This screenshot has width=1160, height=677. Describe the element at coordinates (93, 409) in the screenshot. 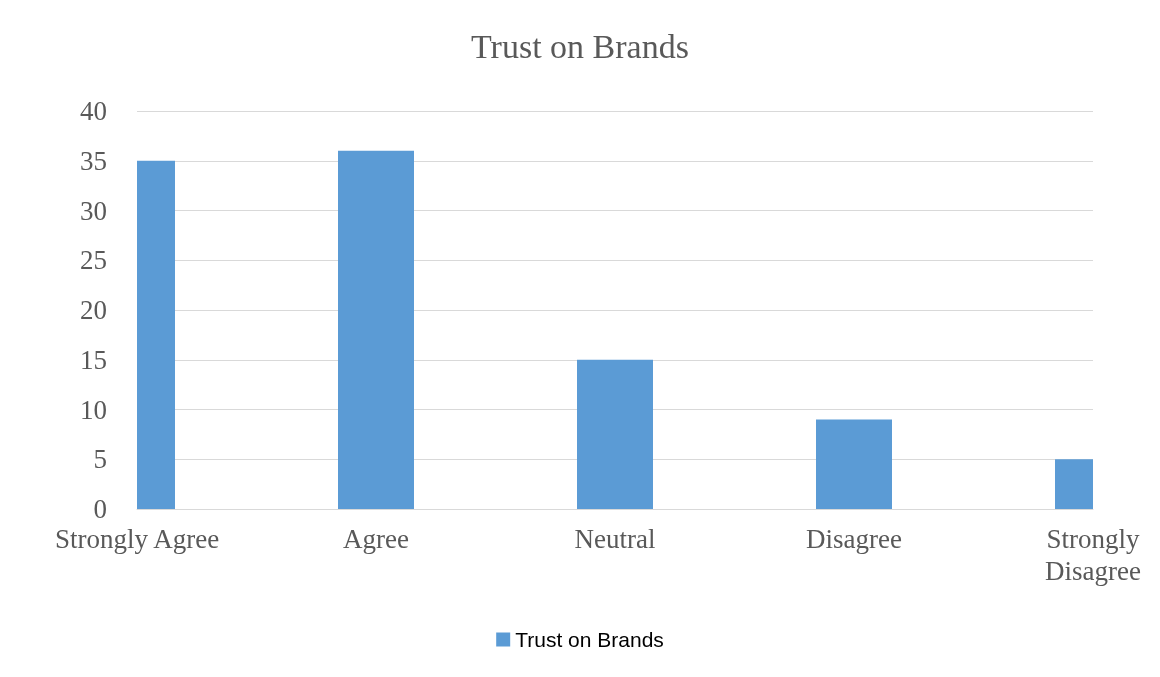

I see `y-tick-label: 10` at that location.